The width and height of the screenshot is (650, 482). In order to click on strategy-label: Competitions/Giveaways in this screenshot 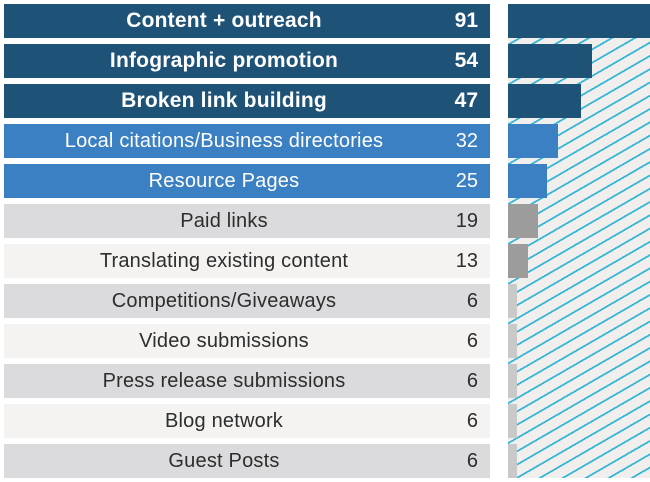, I will do `click(224, 301)`.